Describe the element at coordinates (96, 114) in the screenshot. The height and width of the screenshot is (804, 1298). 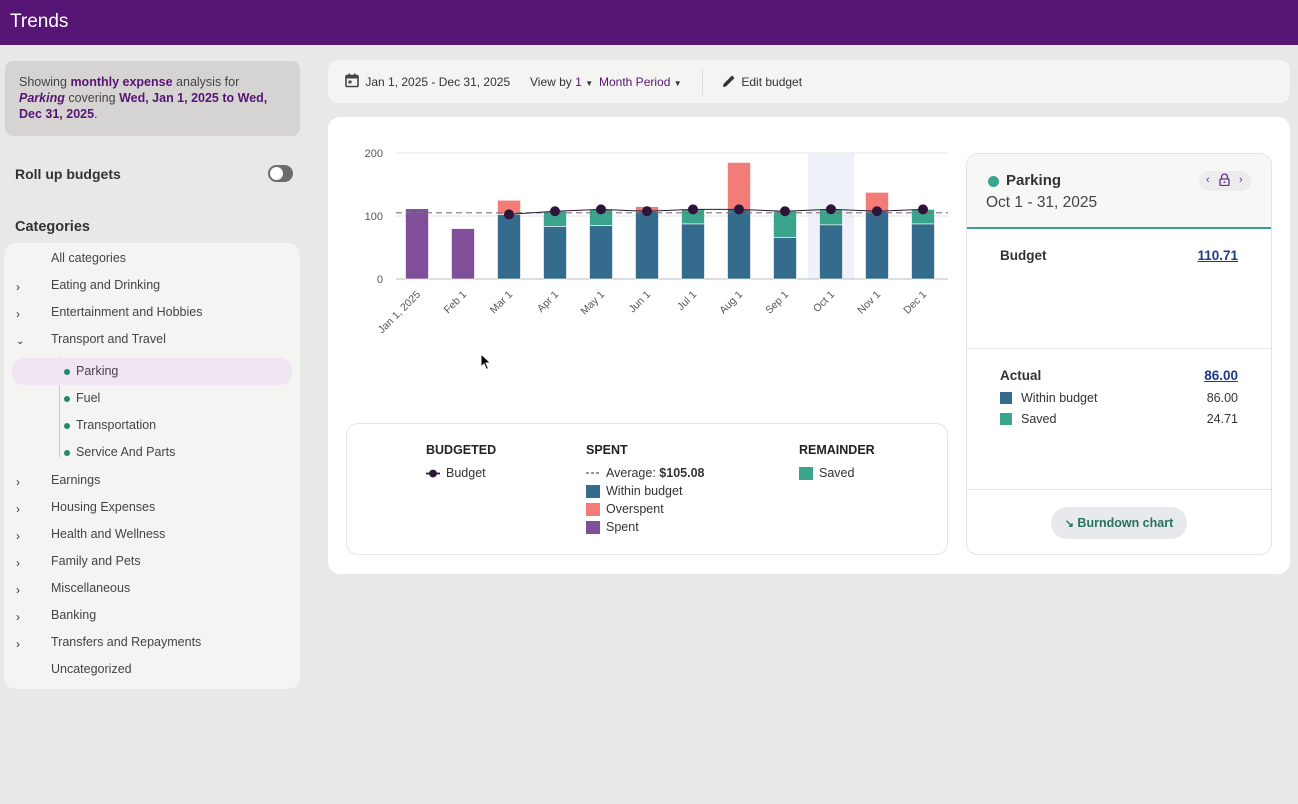
I see `summary-text: .` at that location.